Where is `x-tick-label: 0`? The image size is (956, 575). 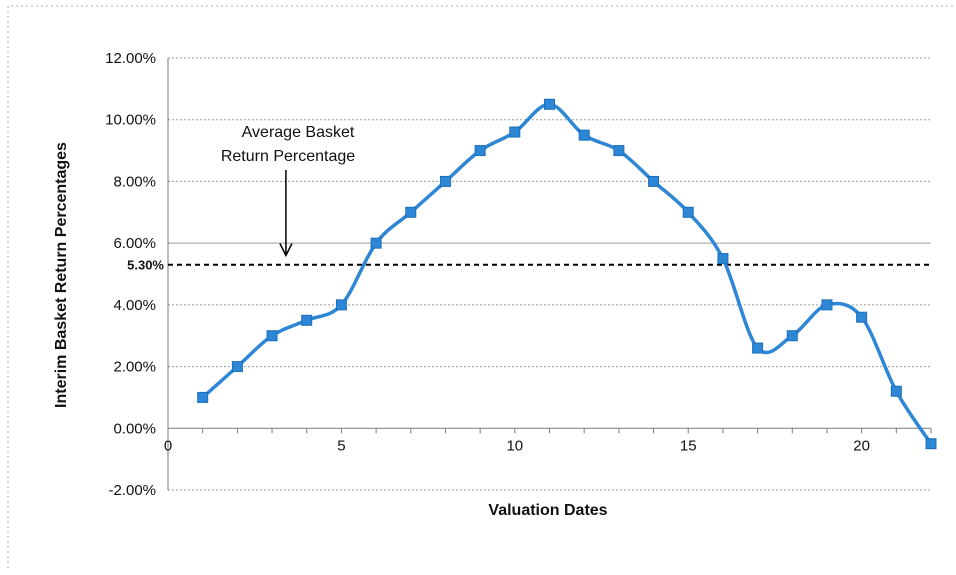 x-tick-label: 0 is located at coordinates (168, 445).